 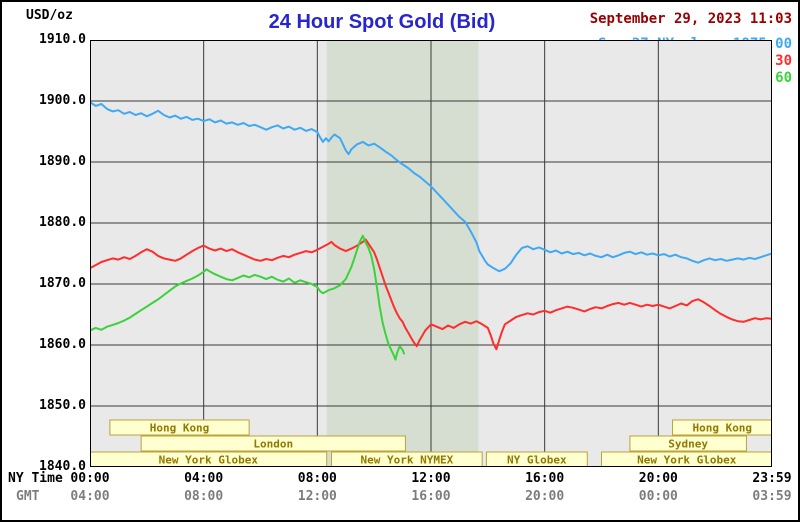 I want to click on session-box-hong-kong-late, so click(x=722, y=427).